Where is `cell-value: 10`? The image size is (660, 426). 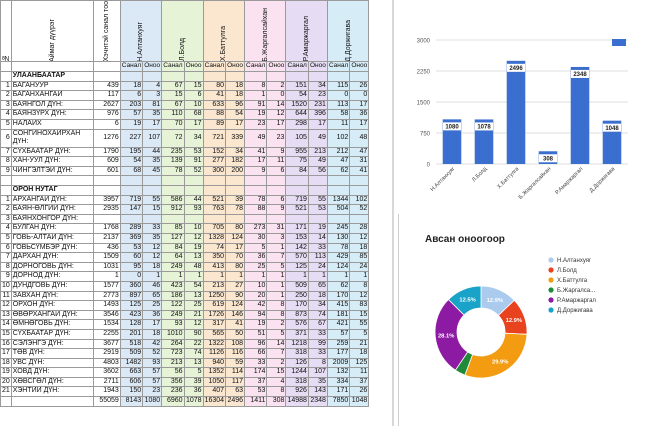
cell-value: 10 is located at coordinates (256, 286).